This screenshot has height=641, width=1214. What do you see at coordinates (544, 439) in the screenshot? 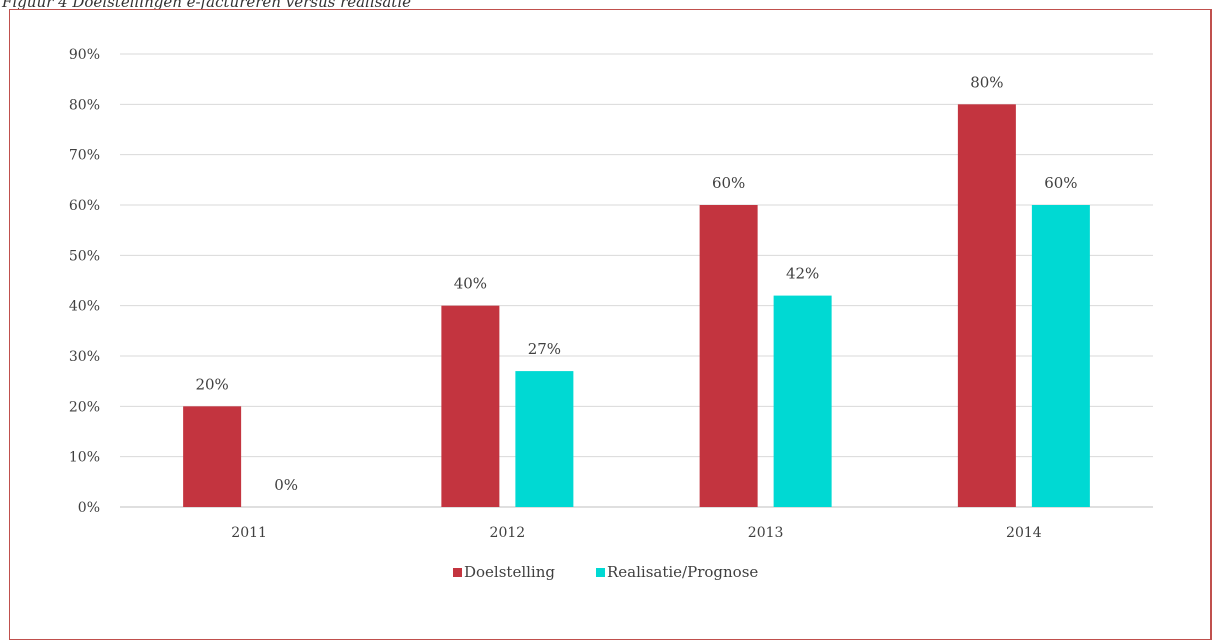
I see `bar-realisatie-2012` at bounding box center [544, 439].